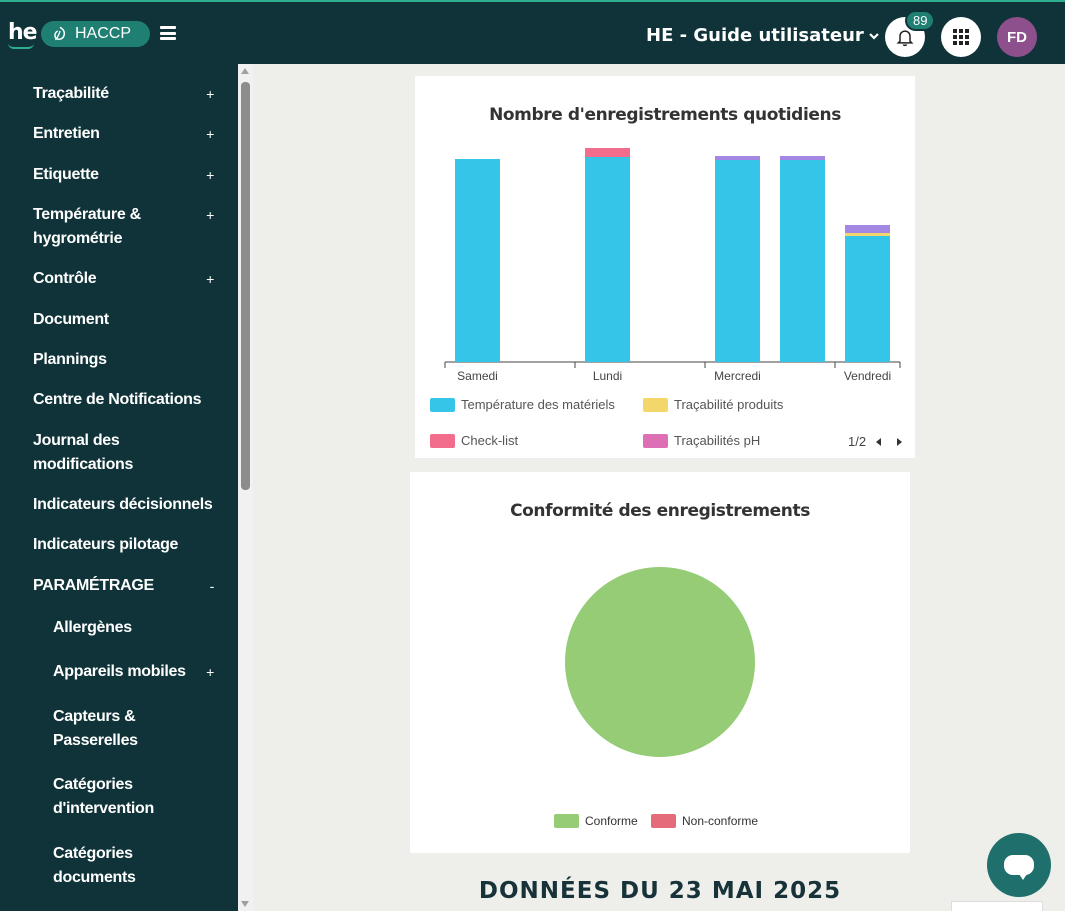  Describe the element at coordinates (672, 265) in the screenshot. I see `daily-records-bar-chart: Samedi Lundi Mercredi Vendredi` at that location.